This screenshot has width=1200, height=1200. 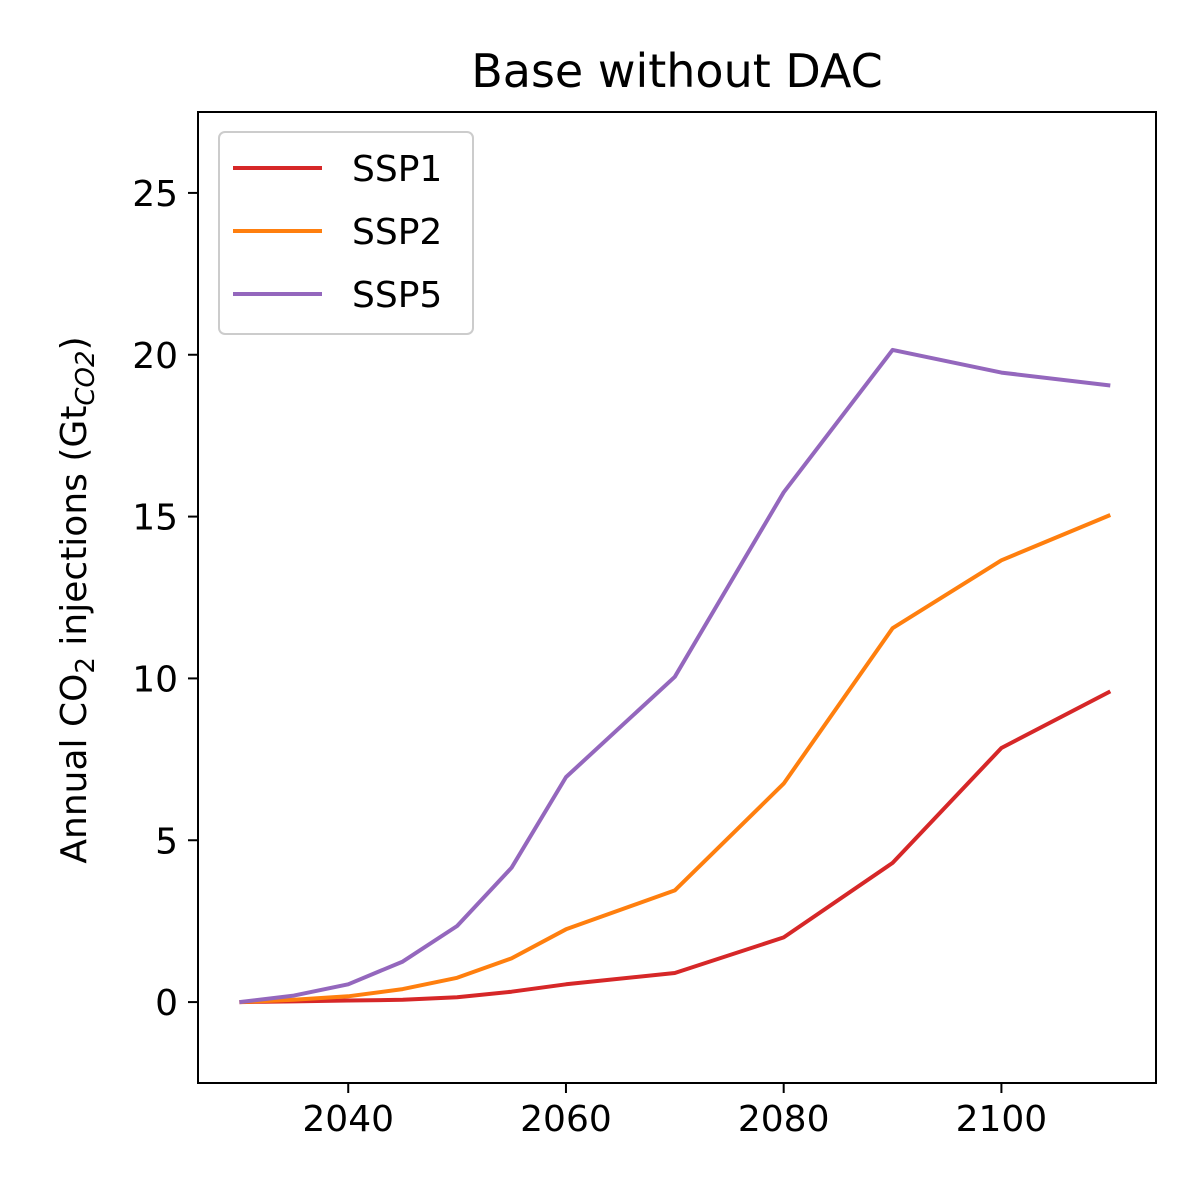 What do you see at coordinates (337, 232) in the screenshot?
I see `legend-entries: SSP1 SSP2 SSP5` at bounding box center [337, 232].